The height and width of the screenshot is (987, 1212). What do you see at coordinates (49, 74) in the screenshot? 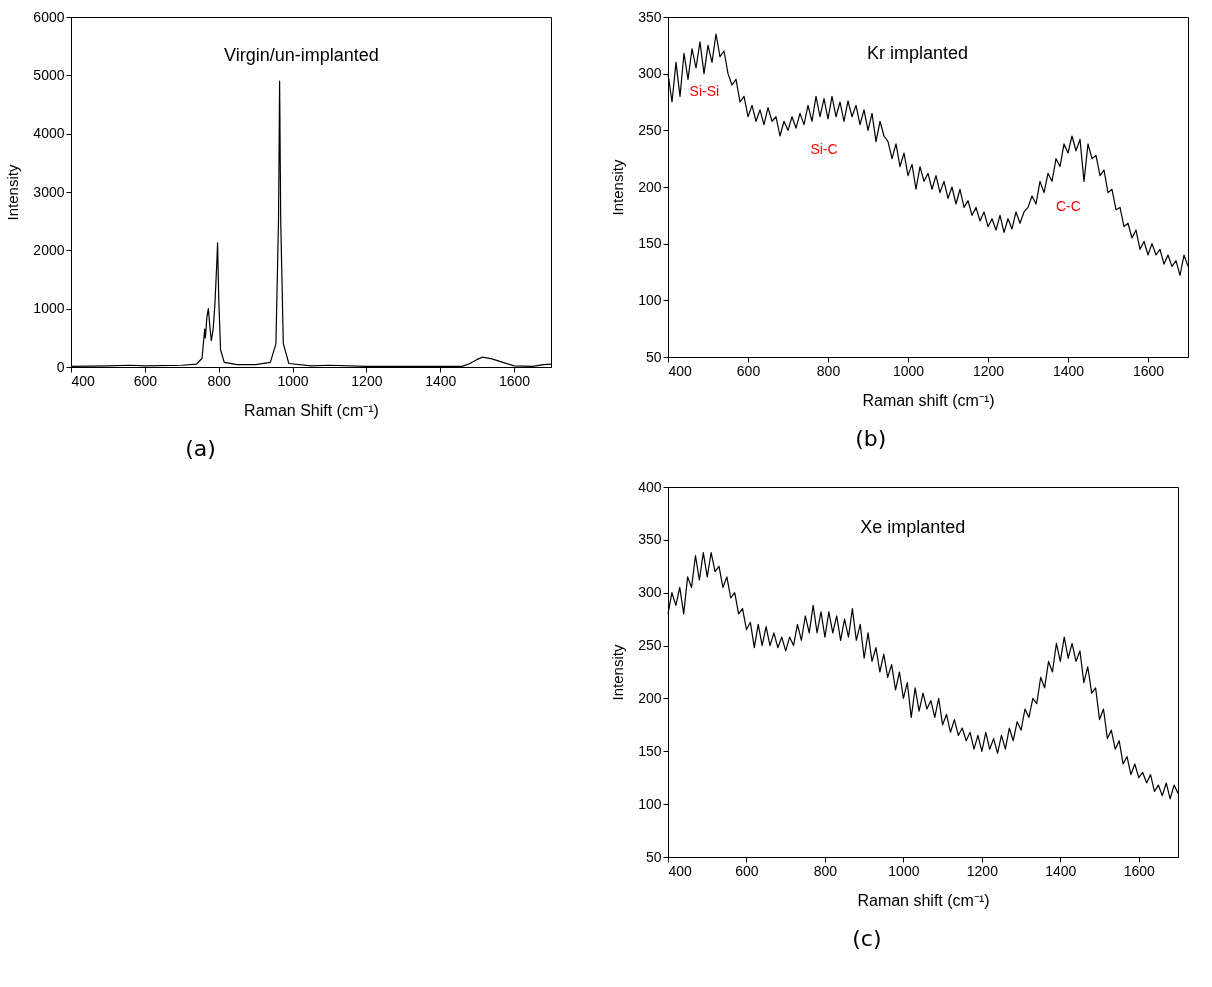
I see `y-tick-label: 5000` at bounding box center [49, 74].